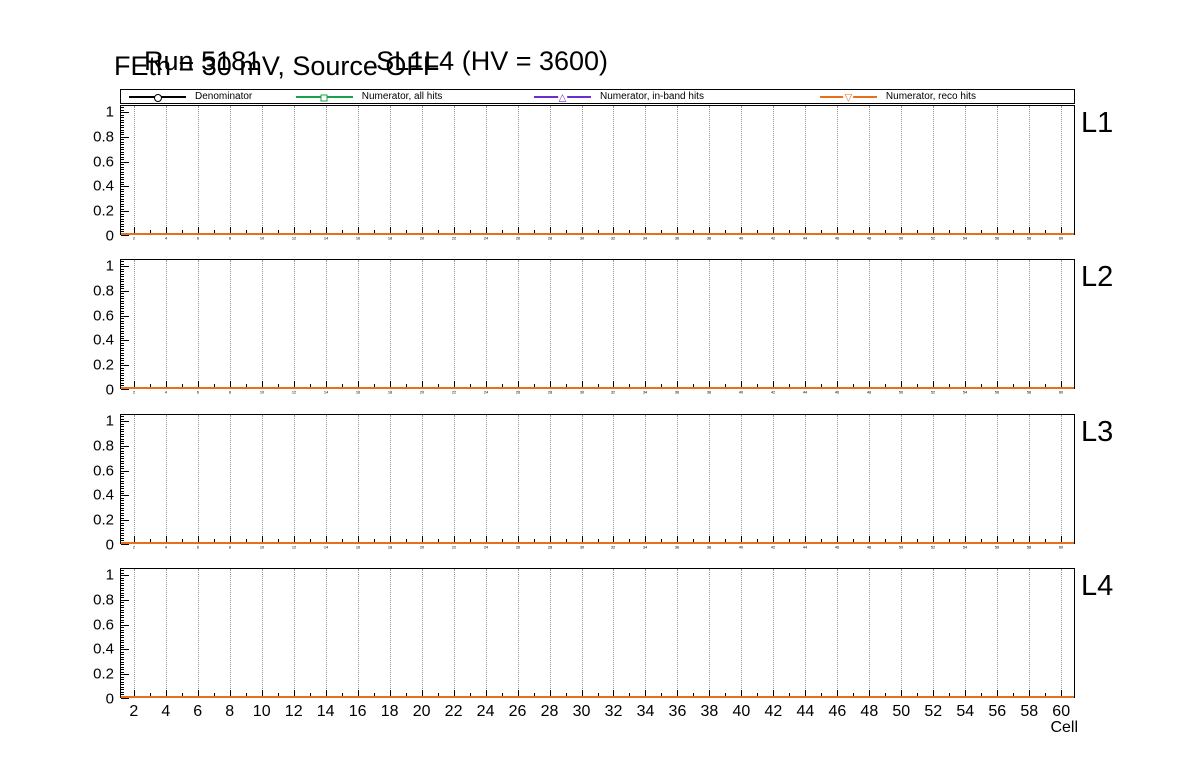 This screenshot has width=1196, height=772. I want to click on x-tick-label: 44, so click(805, 548).